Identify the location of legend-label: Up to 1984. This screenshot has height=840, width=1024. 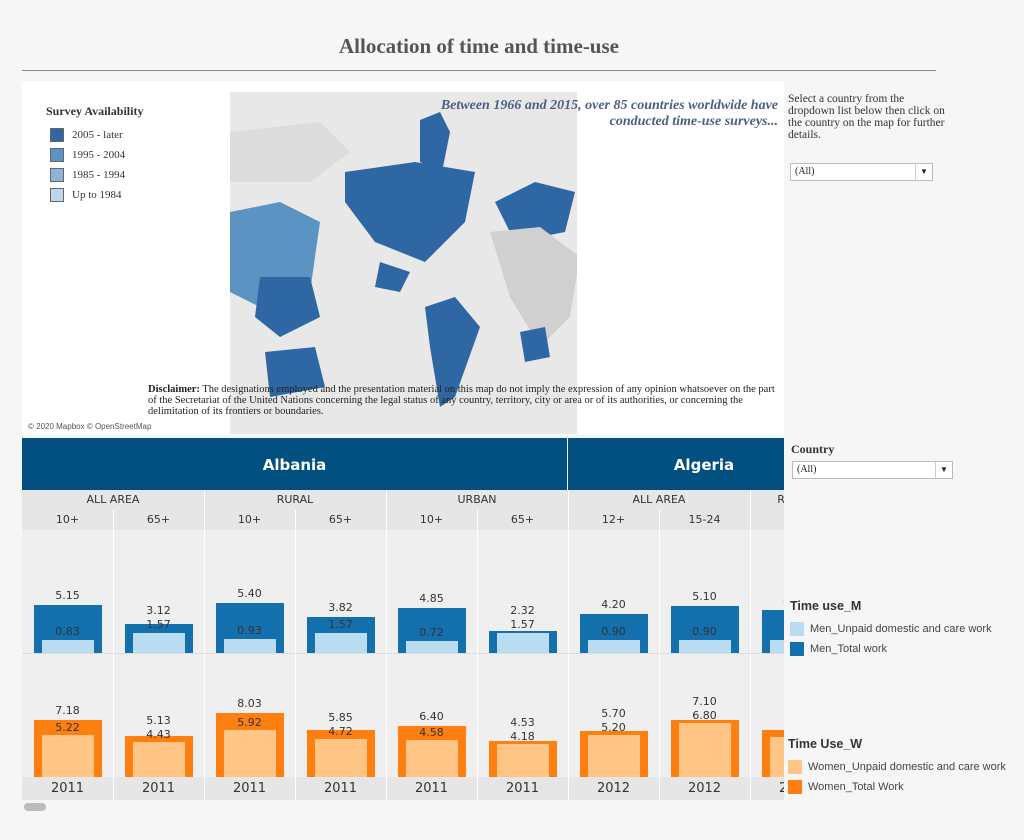
(97, 195).